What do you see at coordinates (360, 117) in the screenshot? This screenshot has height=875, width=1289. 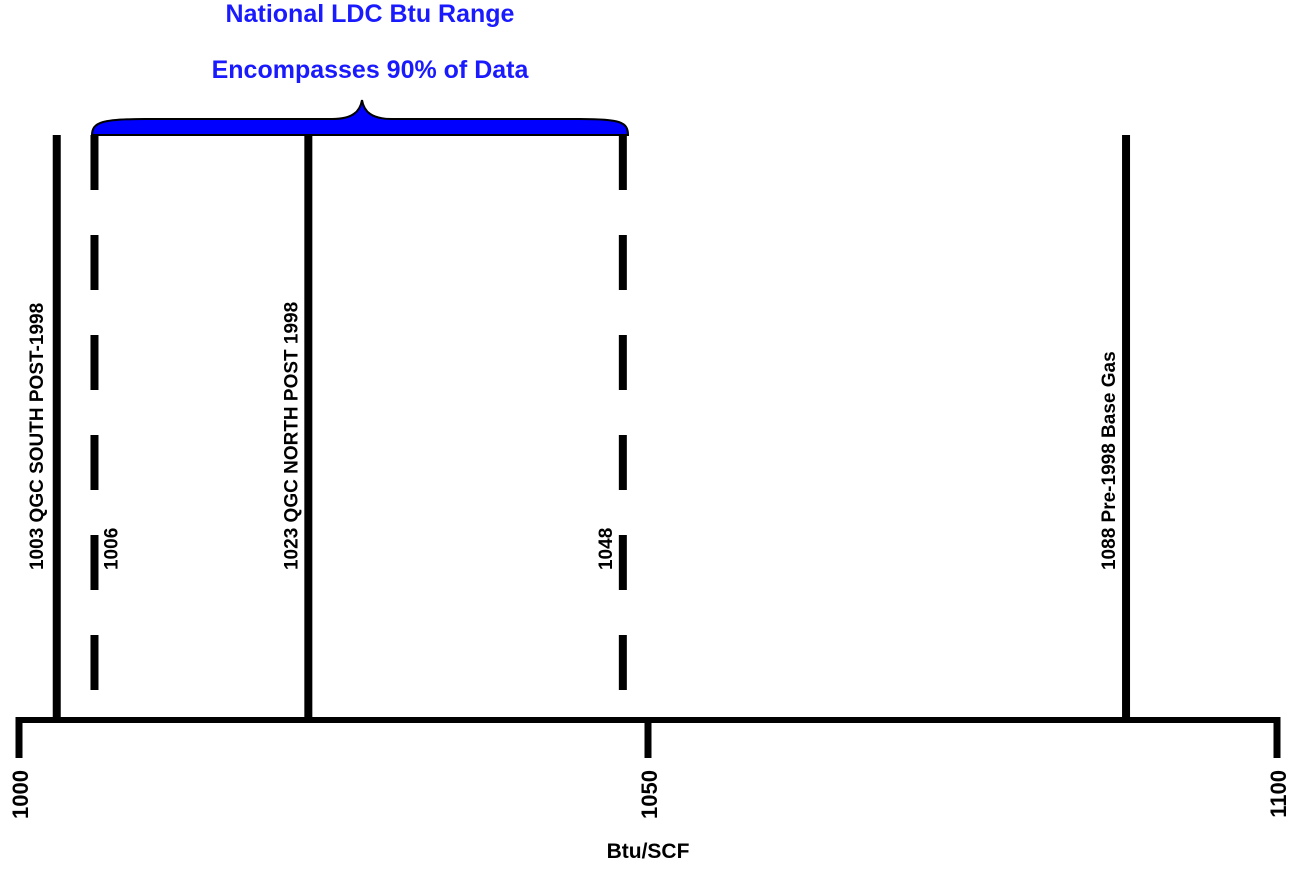 I see `range-brace` at bounding box center [360, 117].